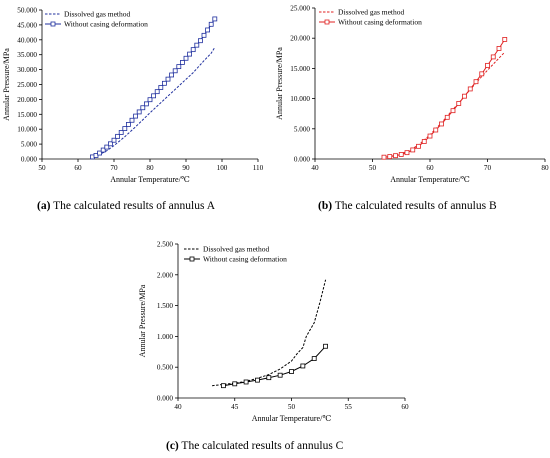 The height and width of the screenshot is (458, 550). Describe the element at coordinates (235, 407) in the screenshot. I see `x-tick-label: 45` at that location.